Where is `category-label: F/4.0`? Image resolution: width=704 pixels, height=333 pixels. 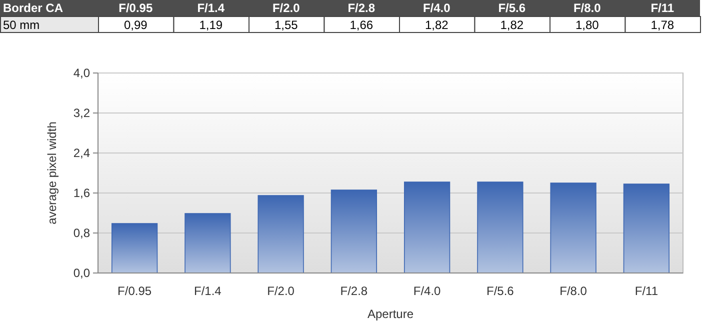 category-label: F/4.0 is located at coordinates (436, 8).